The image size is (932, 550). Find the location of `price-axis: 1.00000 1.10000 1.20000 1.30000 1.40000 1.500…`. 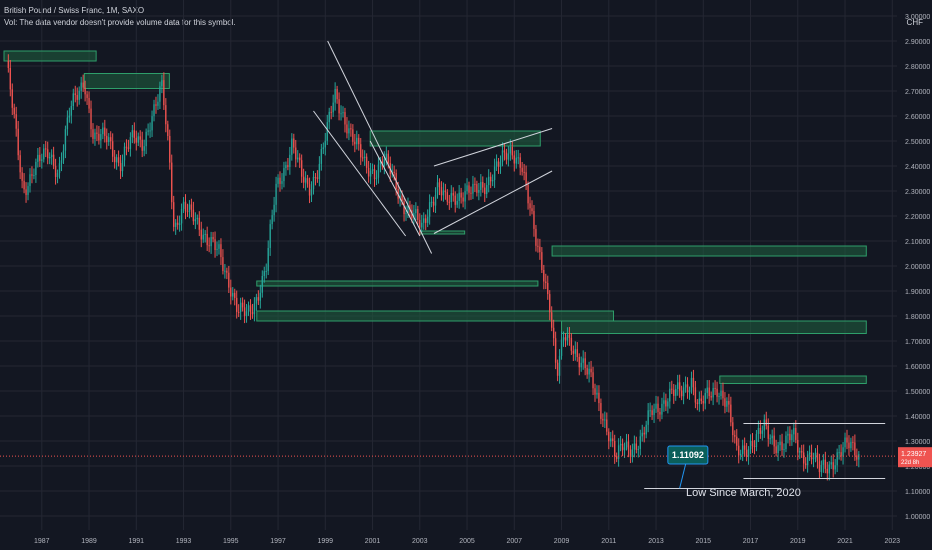

price-axis: 1.00000 1.10000 1.20000 1.30000 1.40000 1.500… is located at coordinates (917, 267).